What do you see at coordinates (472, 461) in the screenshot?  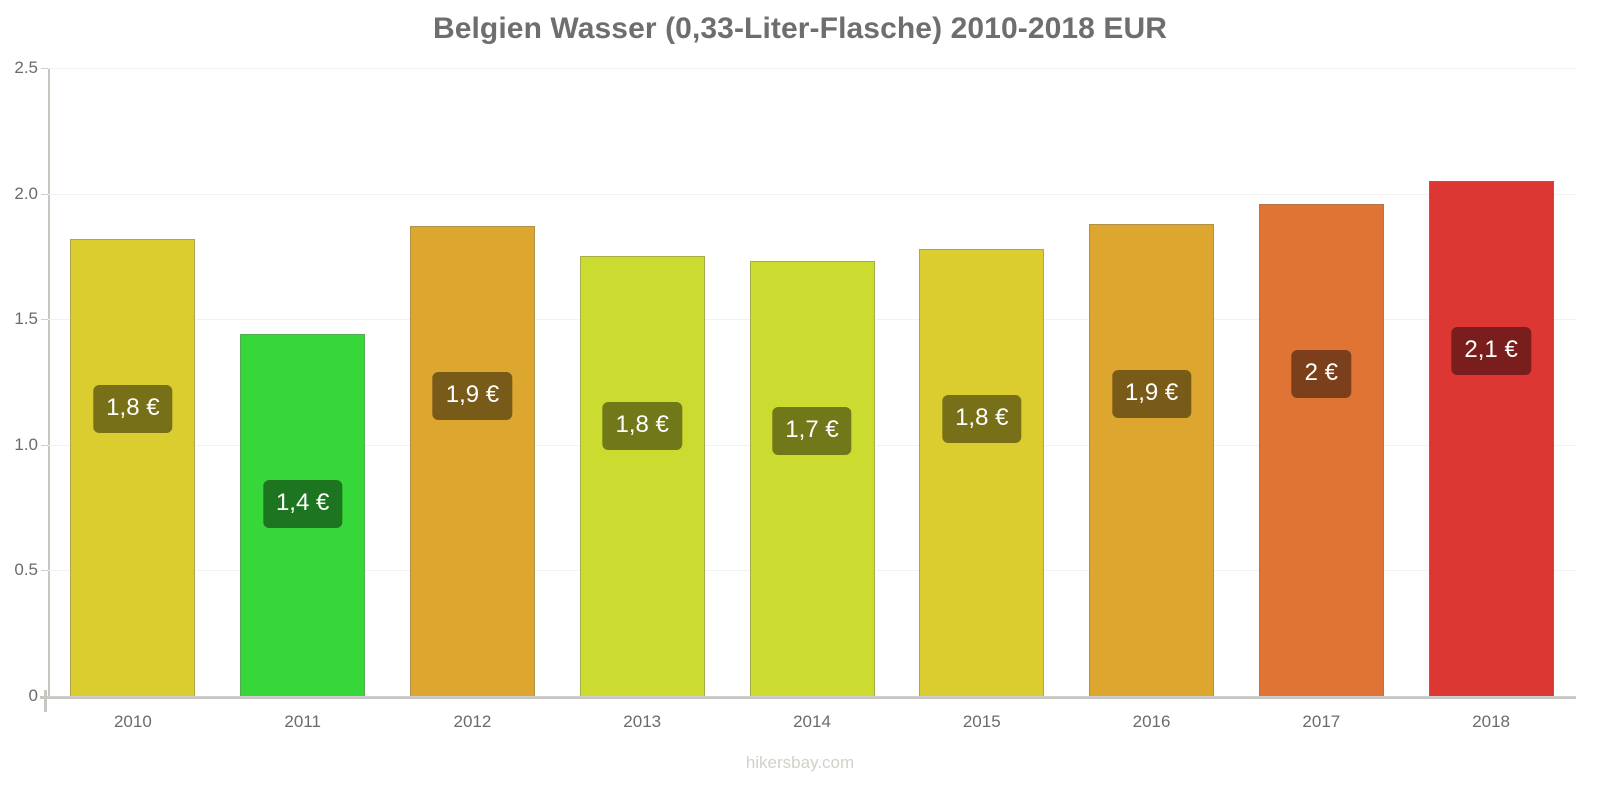 I see `bar-2012` at bounding box center [472, 461].